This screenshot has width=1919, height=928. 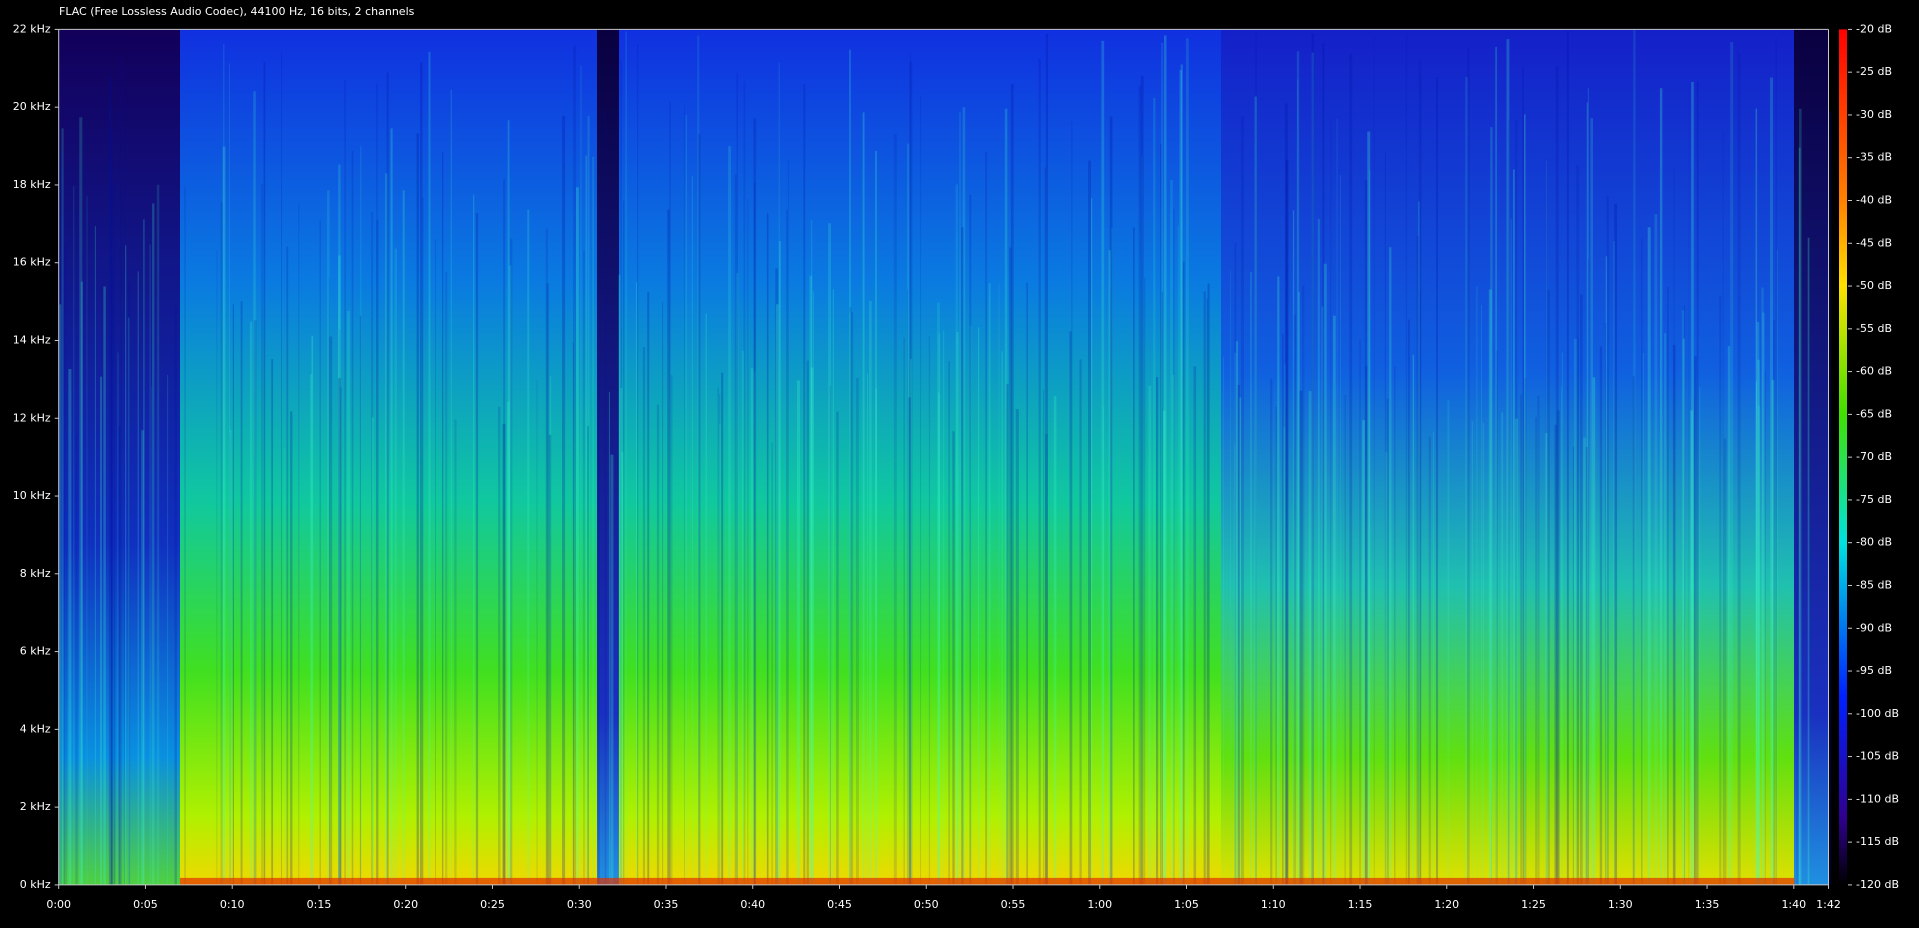 What do you see at coordinates (35, 806) in the screenshot?
I see `y-tick-label: 2 kHz` at bounding box center [35, 806].